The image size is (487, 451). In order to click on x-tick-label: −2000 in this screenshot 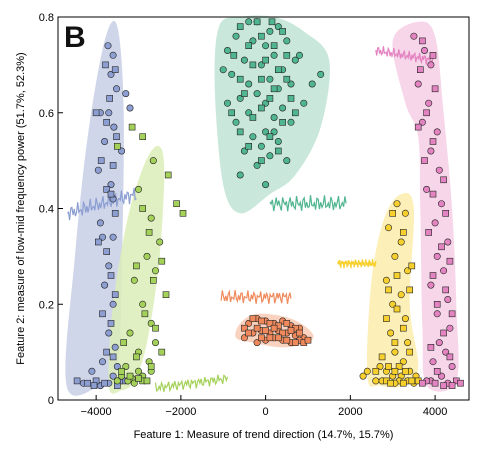, I will do `click(180, 412)`.